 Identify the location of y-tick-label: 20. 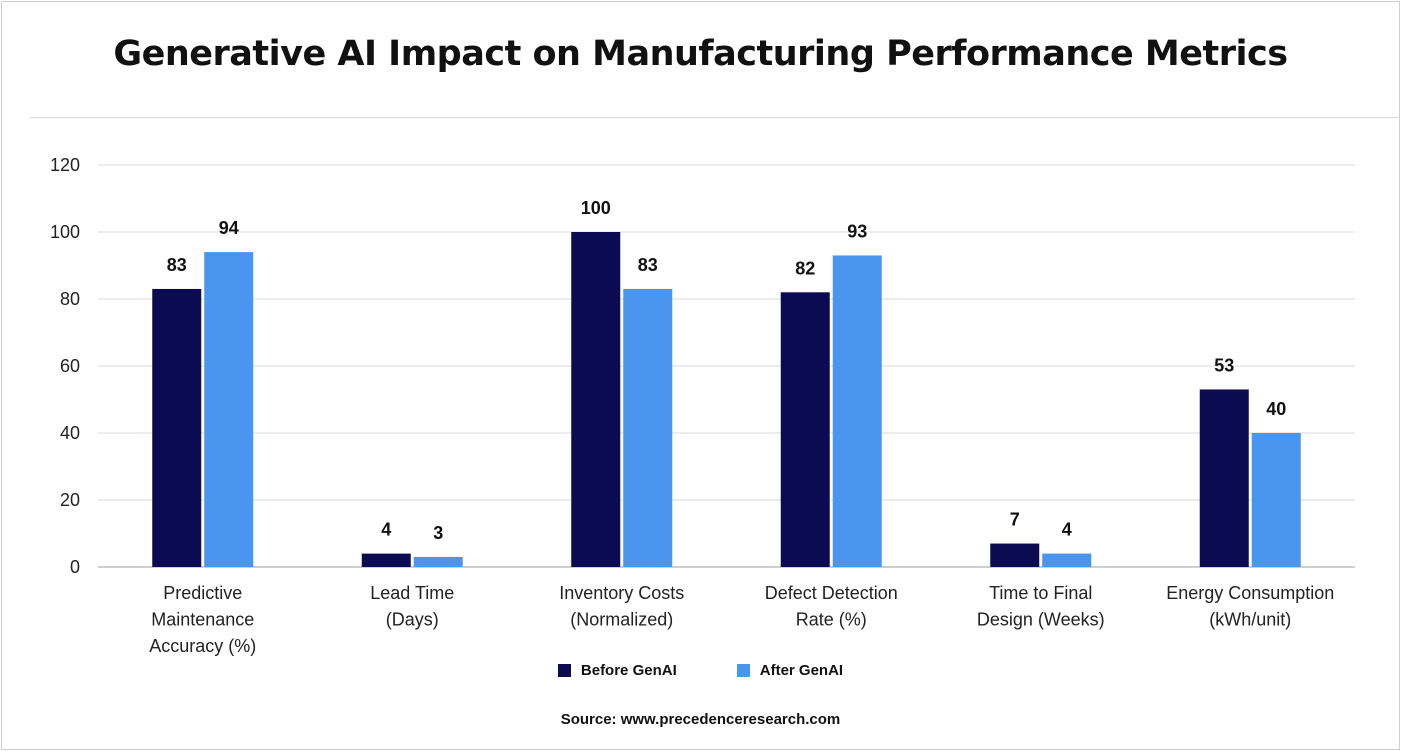
(70, 500).